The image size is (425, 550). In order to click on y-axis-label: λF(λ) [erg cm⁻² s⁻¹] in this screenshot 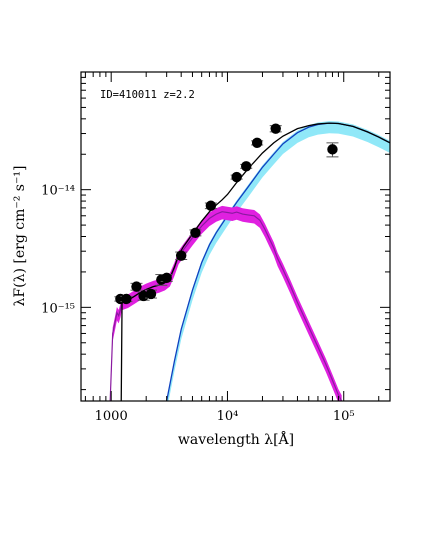, I will do `click(20, 236)`.